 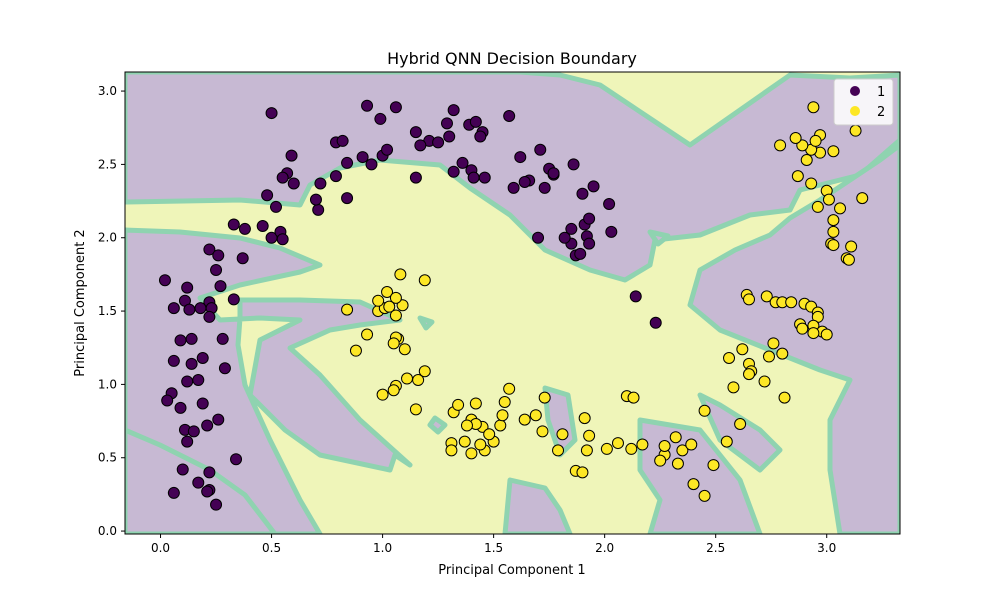 I want to click on legend: 1 2, so click(x=863, y=102).